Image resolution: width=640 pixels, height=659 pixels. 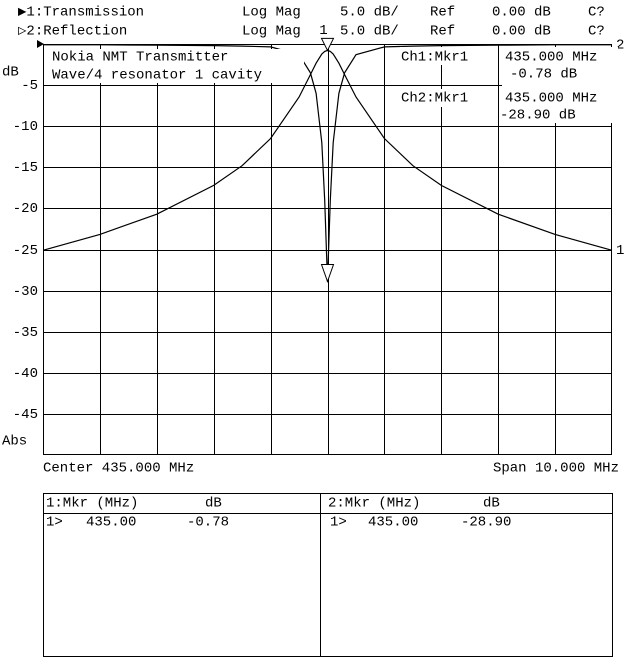 What do you see at coordinates (25, 168) in the screenshot?
I see `y-tick-label: -15` at bounding box center [25, 168].